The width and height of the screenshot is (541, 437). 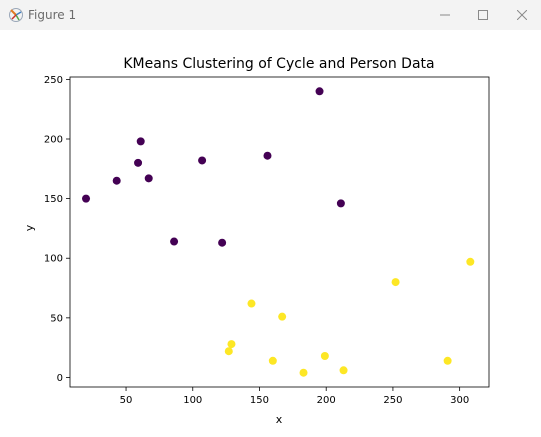 I want to click on close-icon, so click(x=522, y=15).